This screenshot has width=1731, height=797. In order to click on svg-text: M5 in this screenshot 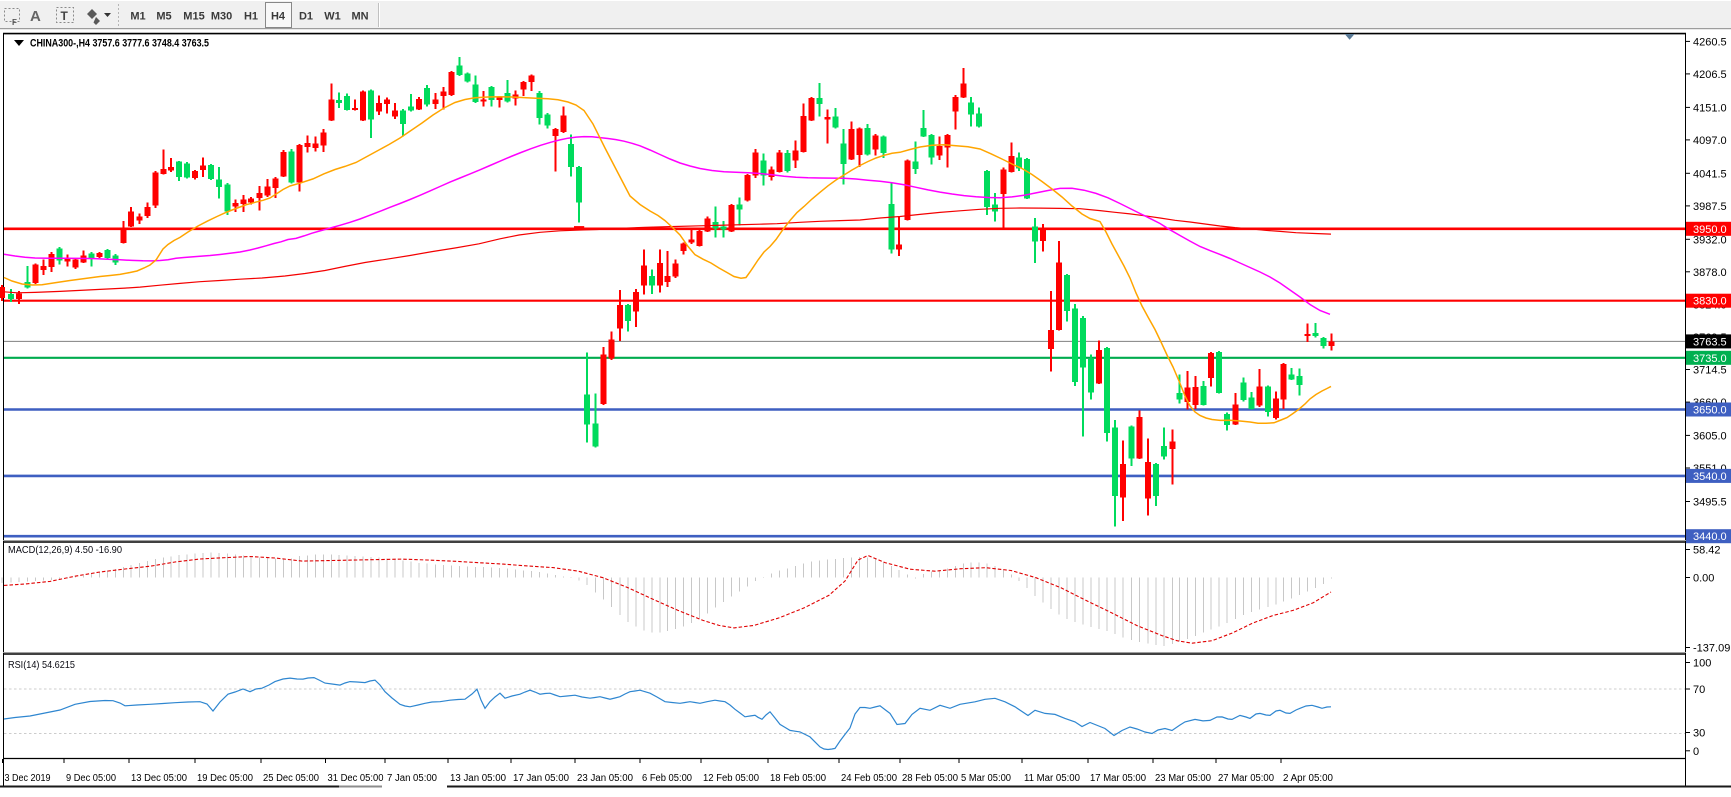, I will do `click(163, 17)`.